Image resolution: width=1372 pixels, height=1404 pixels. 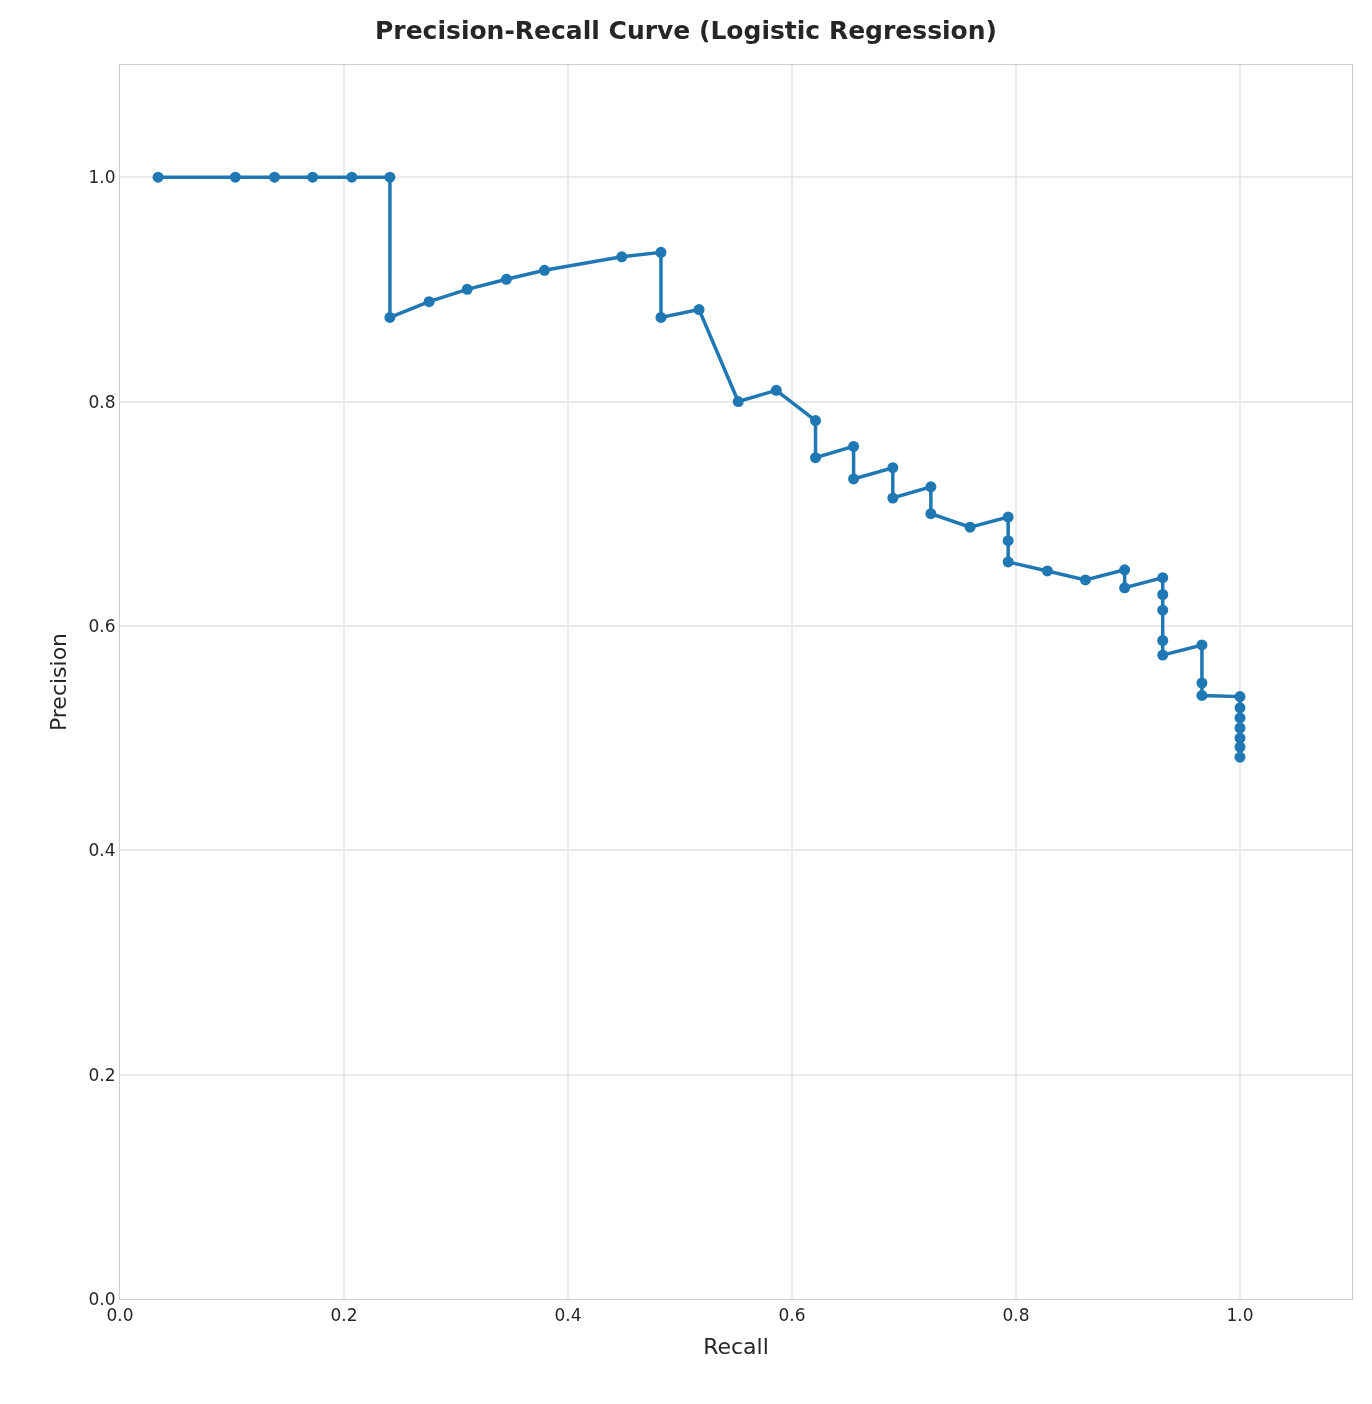 I want to click on x-tick-label: 0.6, so click(x=792, y=1314).